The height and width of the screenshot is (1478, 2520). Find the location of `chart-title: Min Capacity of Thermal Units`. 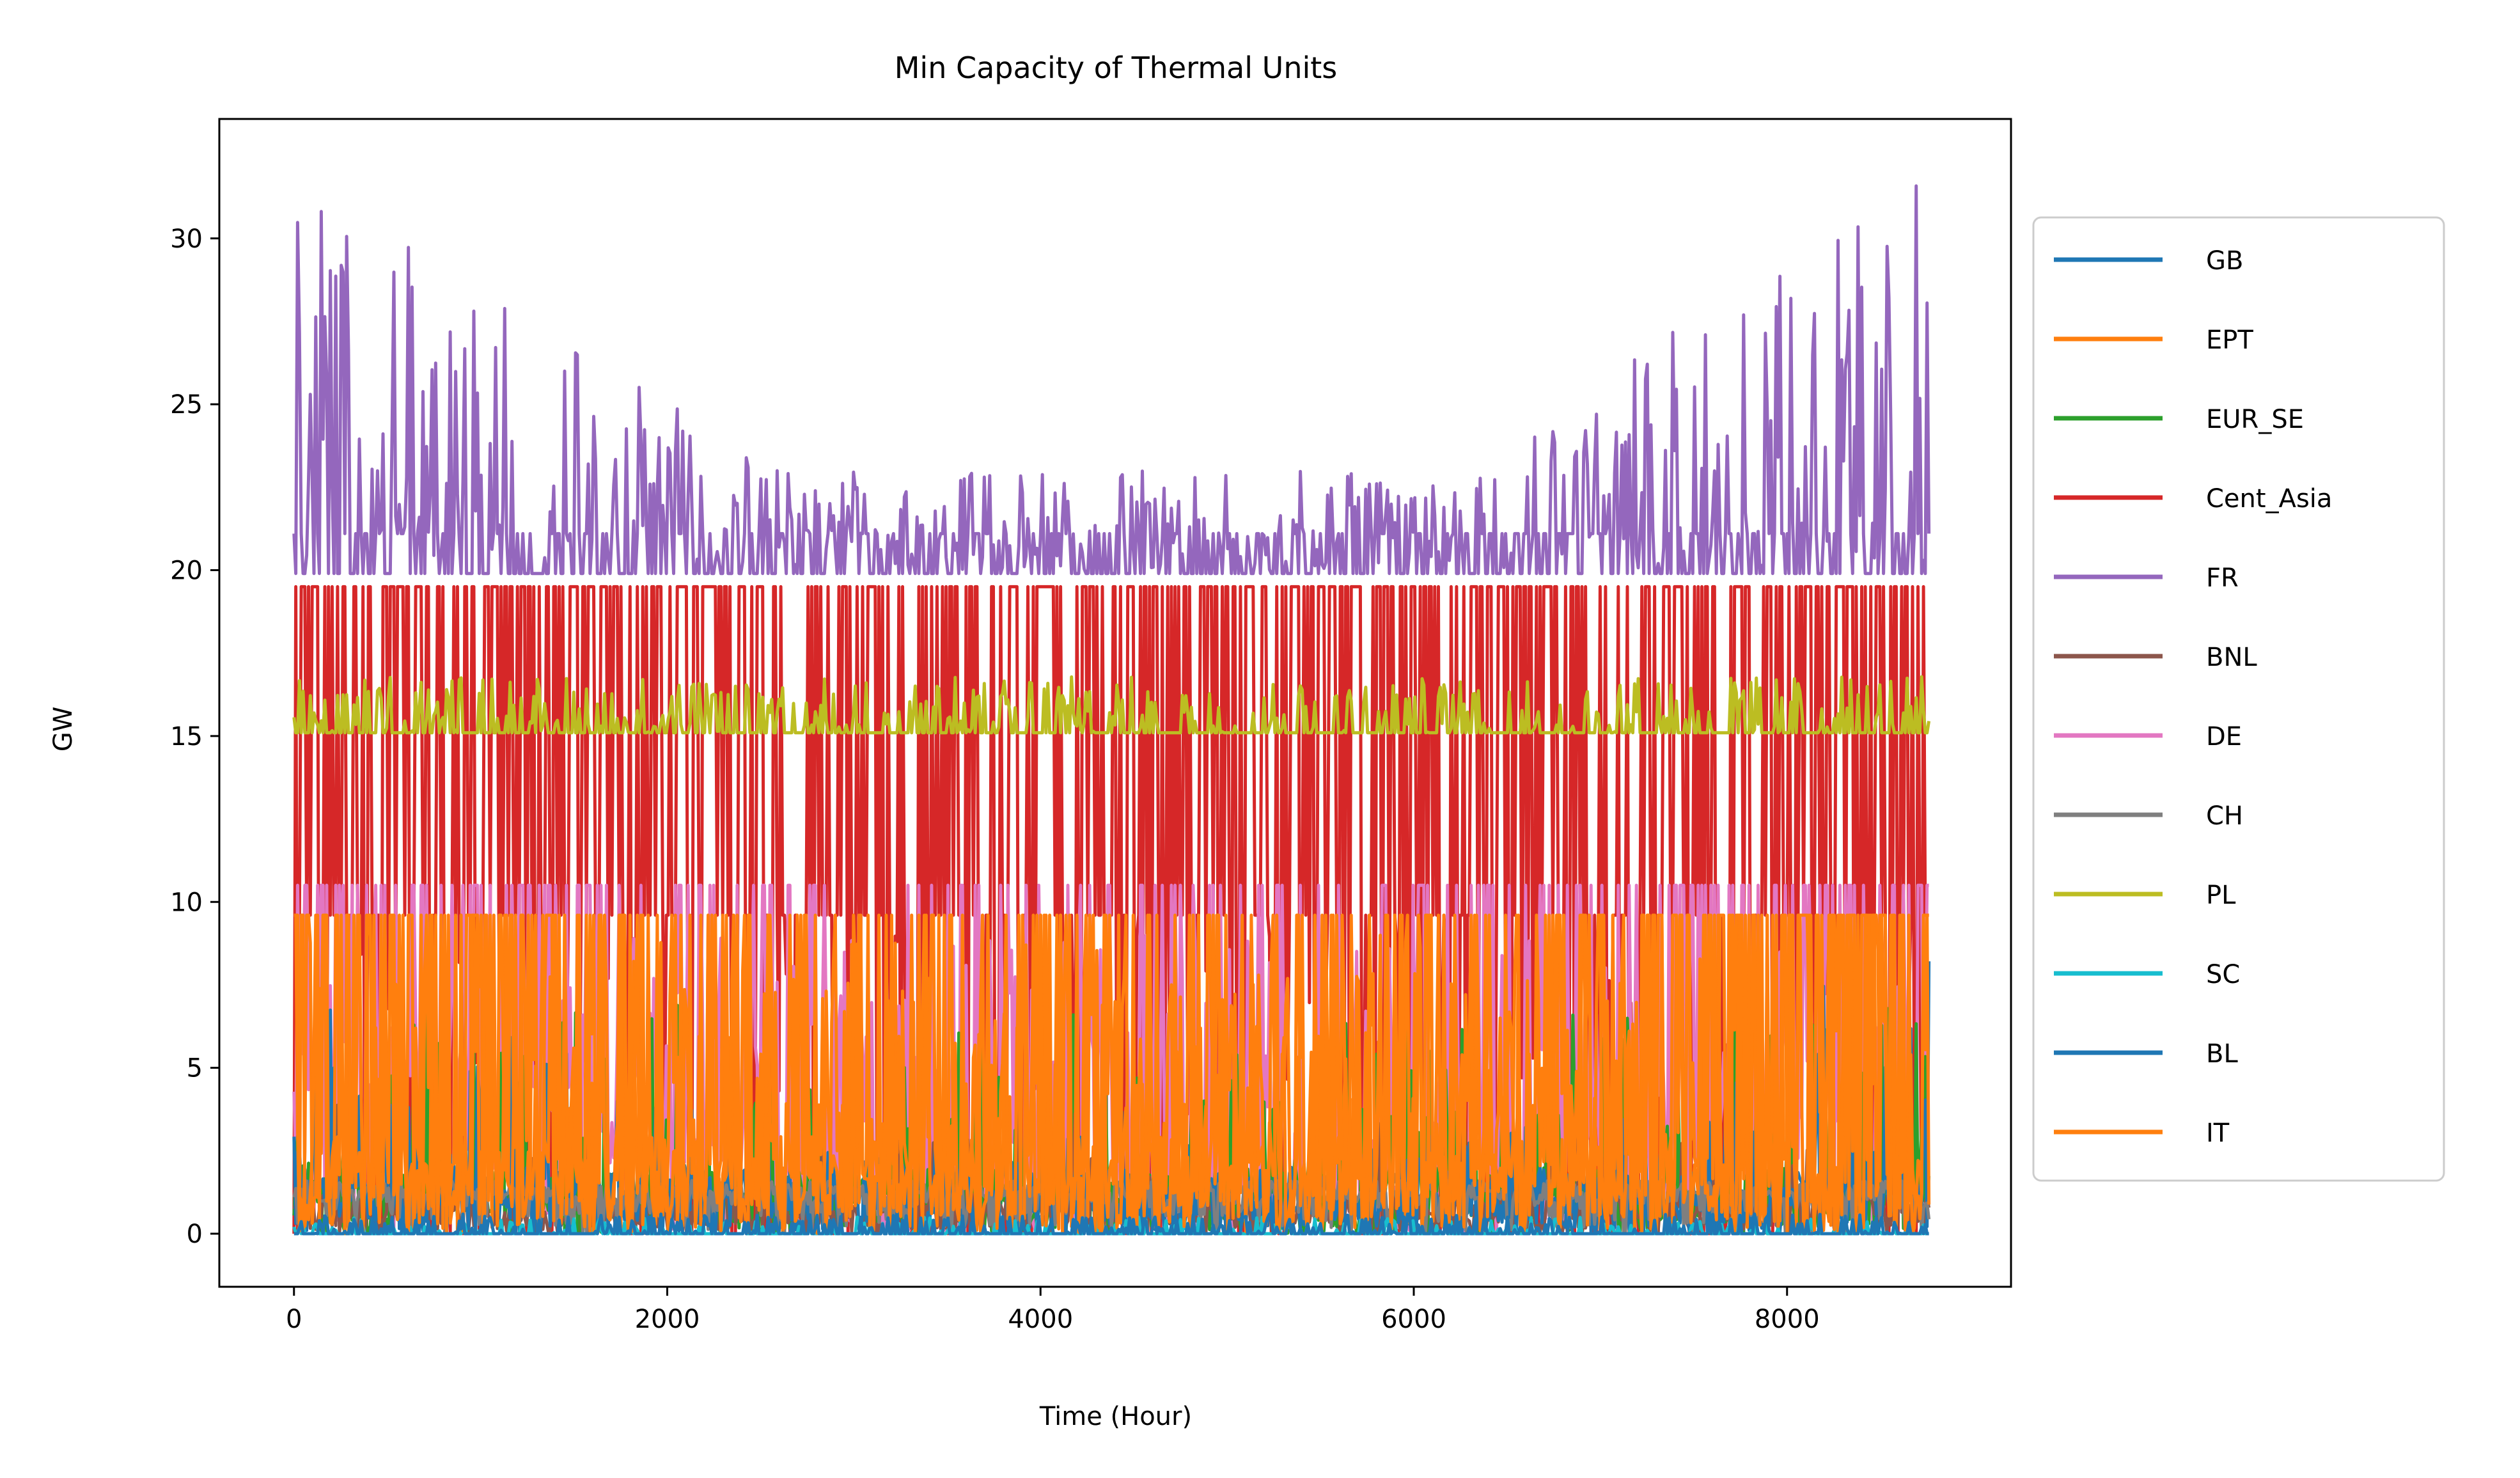

chart-title: Min Capacity of Thermal Units is located at coordinates (1116, 68).